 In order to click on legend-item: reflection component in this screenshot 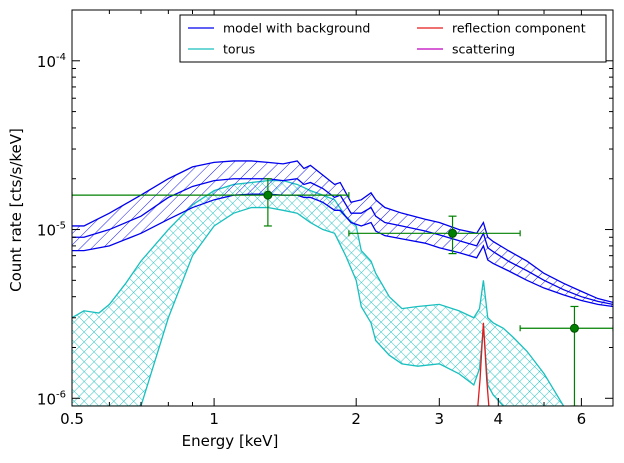, I will do `click(501, 28)`.